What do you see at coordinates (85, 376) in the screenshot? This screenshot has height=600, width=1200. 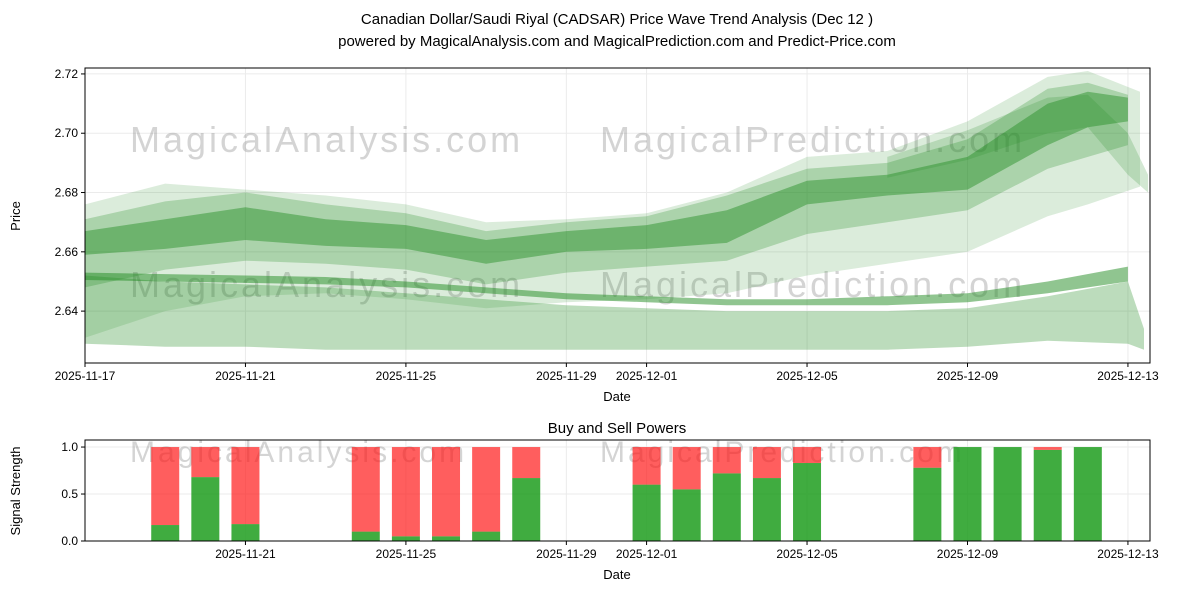 I see `x-tick-label: 2025-11-17` at bounding box center [85, 376].